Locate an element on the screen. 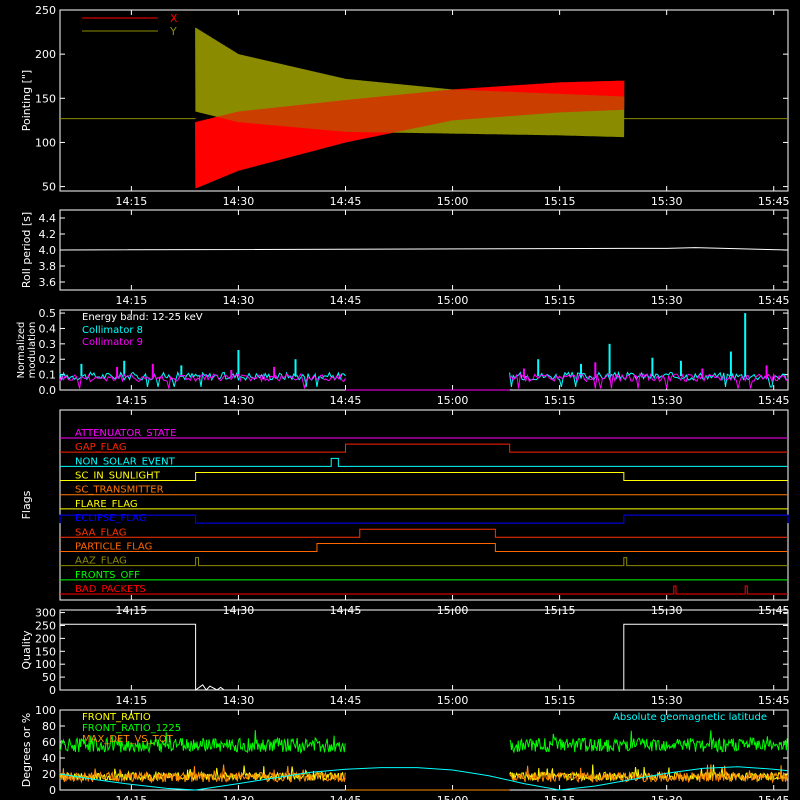 The width and height of the screenshot is (800, 800). panel-0-xtick-label: 15:00 is located at coordinates (453, 201).